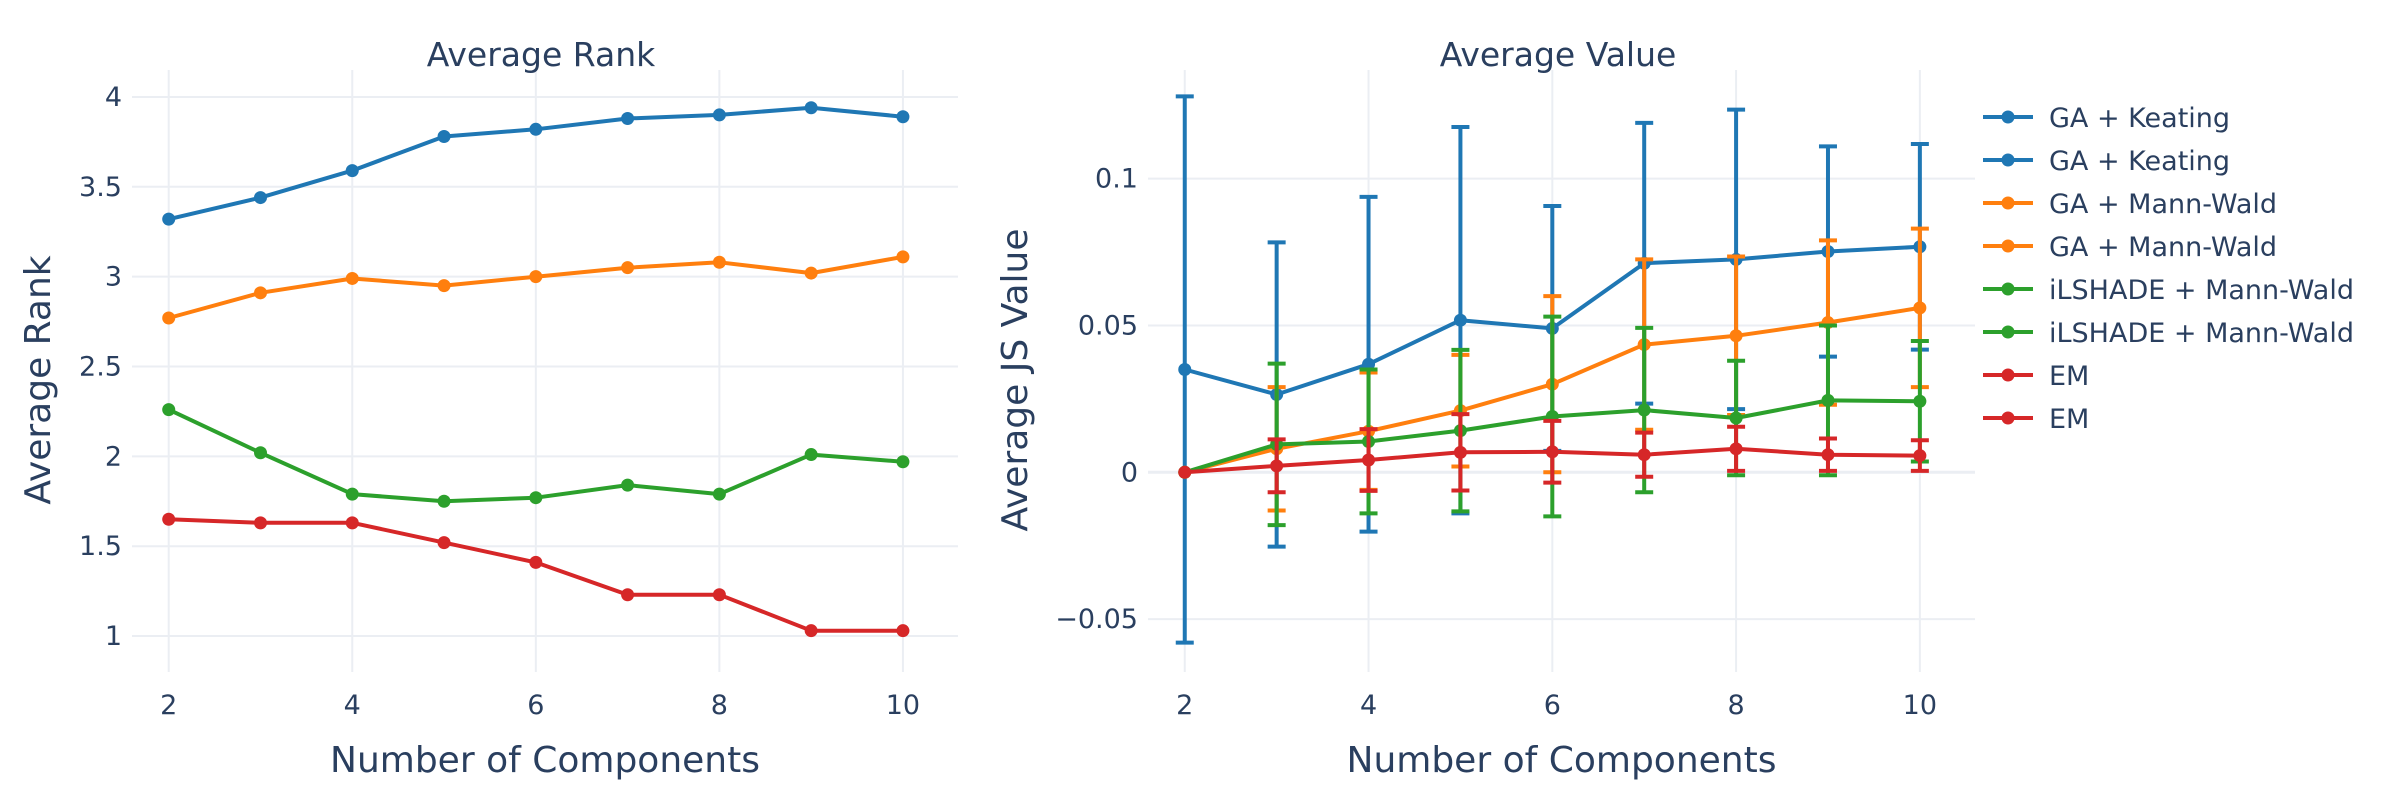  Describe the element at coordinates (1920, 705) in the screenshot. I see `x-tick-label: 10` at that location.